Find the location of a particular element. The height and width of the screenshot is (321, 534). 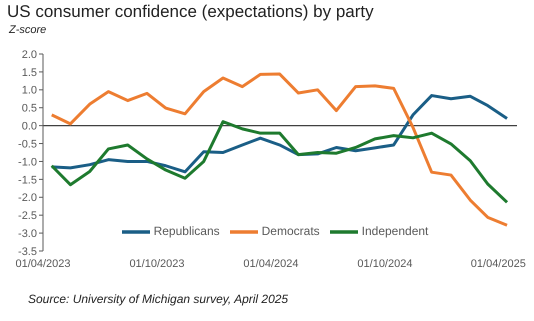

y-tick-label: 0.0 is located at coordinates (29, 126).